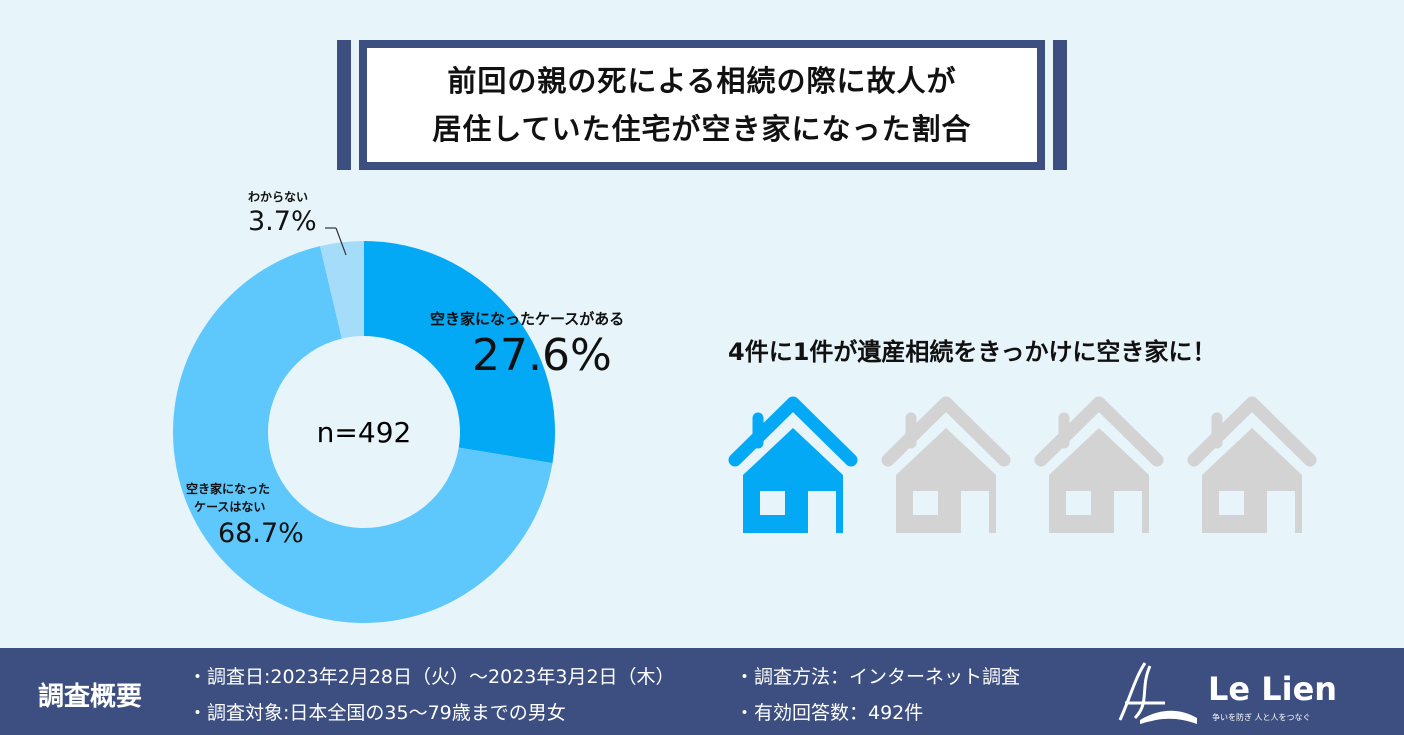  Describe the element at coordinates (341, 241) in the screenshot. I see `leader-line` at that location.